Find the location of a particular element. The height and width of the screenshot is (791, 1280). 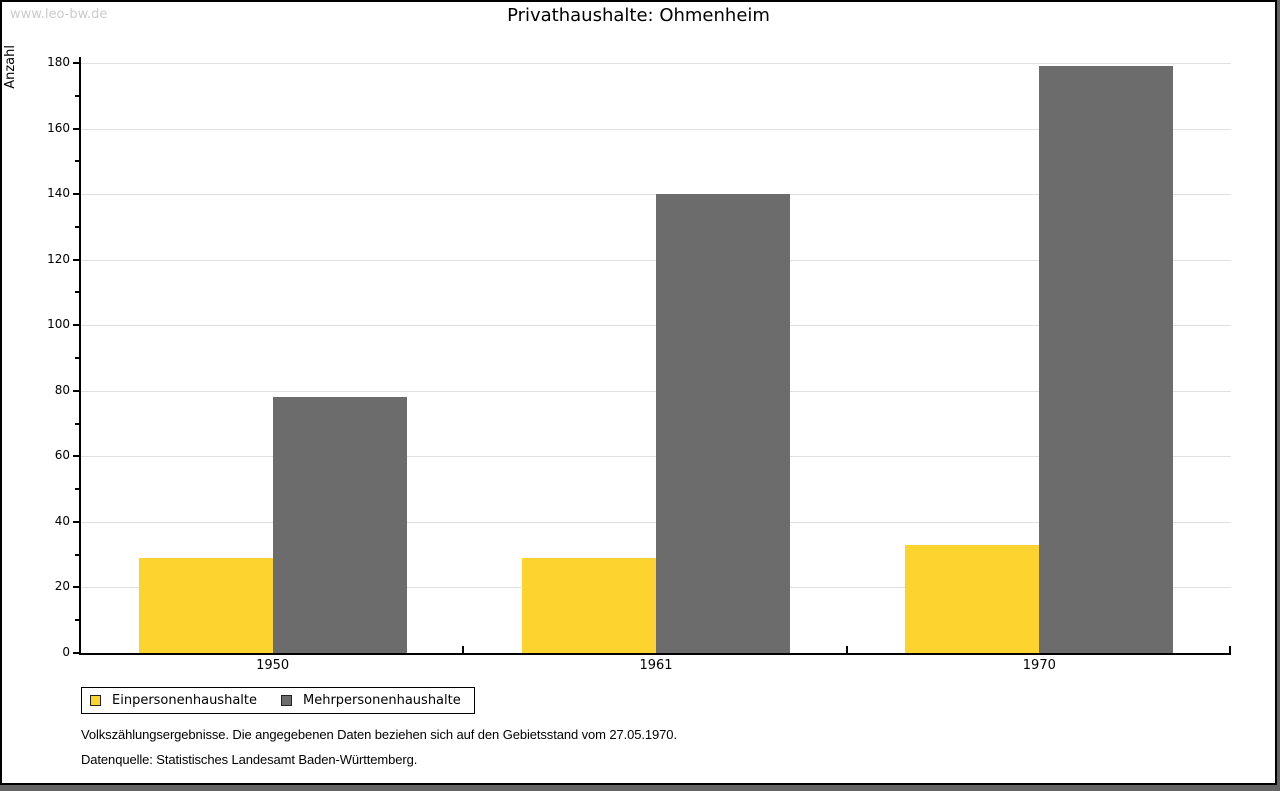

y-tick-label: 0 is located at coordinates (66, 652).